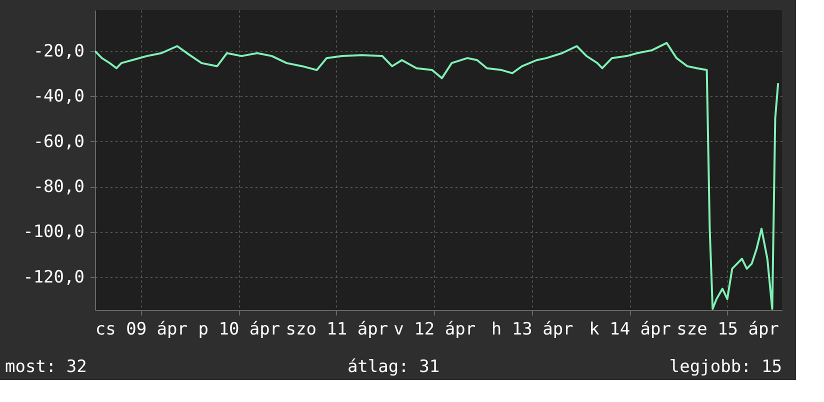 Image resolution: width=824 pixels, height=402 pixels. I want to click on x-tick-label: szo 11 ápr, so click(337, 330).